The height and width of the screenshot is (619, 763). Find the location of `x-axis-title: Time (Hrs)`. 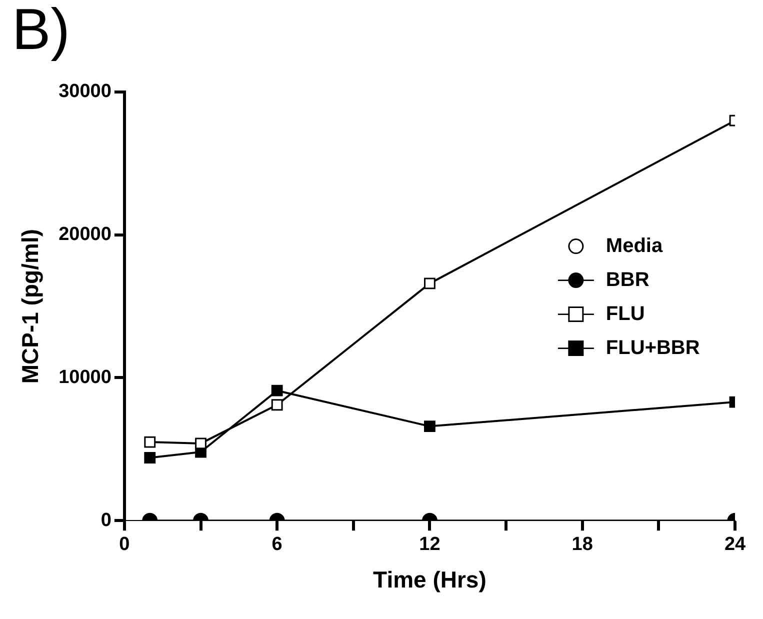

x-axis-title: Time (Hrs) is located at coordinates (429, 579).